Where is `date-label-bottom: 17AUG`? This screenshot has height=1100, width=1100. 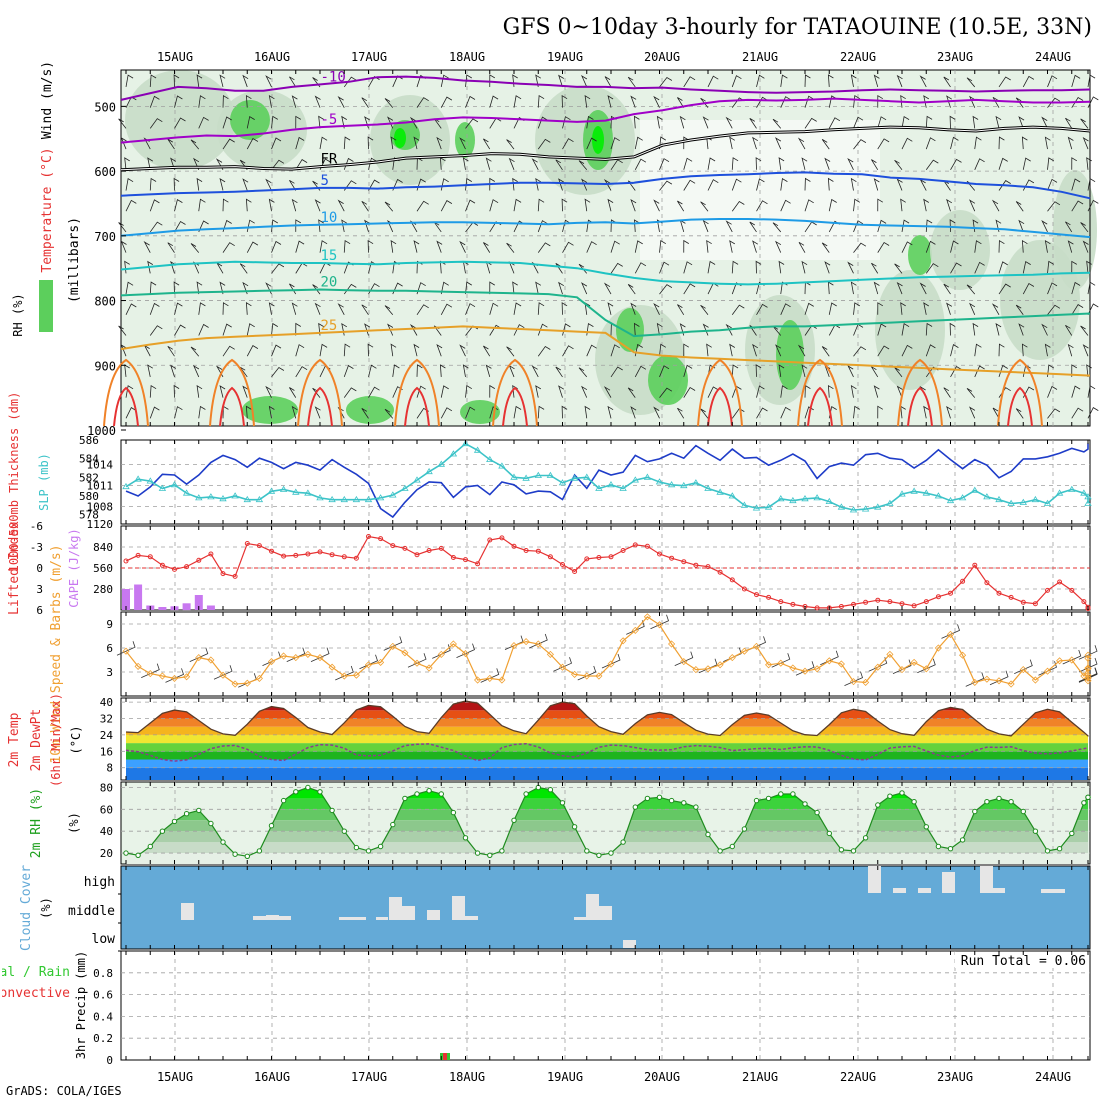
date-label-bottom: 17AUG is located at coordinates (369, 1077).